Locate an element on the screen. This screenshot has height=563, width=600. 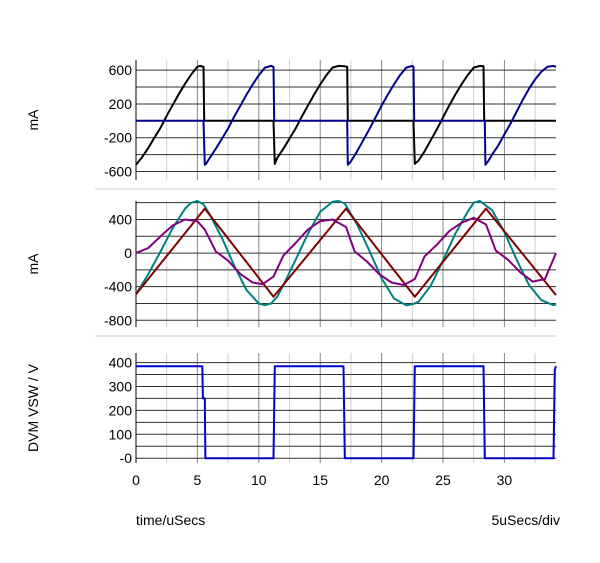
y-axis-label: DVM VSW / V is located at coordinates (33, 407).